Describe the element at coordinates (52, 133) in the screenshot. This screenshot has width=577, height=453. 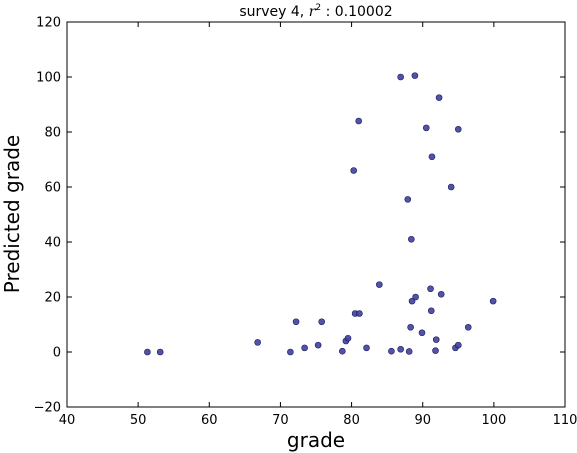
I see `y-tick-label: 80` at that location.